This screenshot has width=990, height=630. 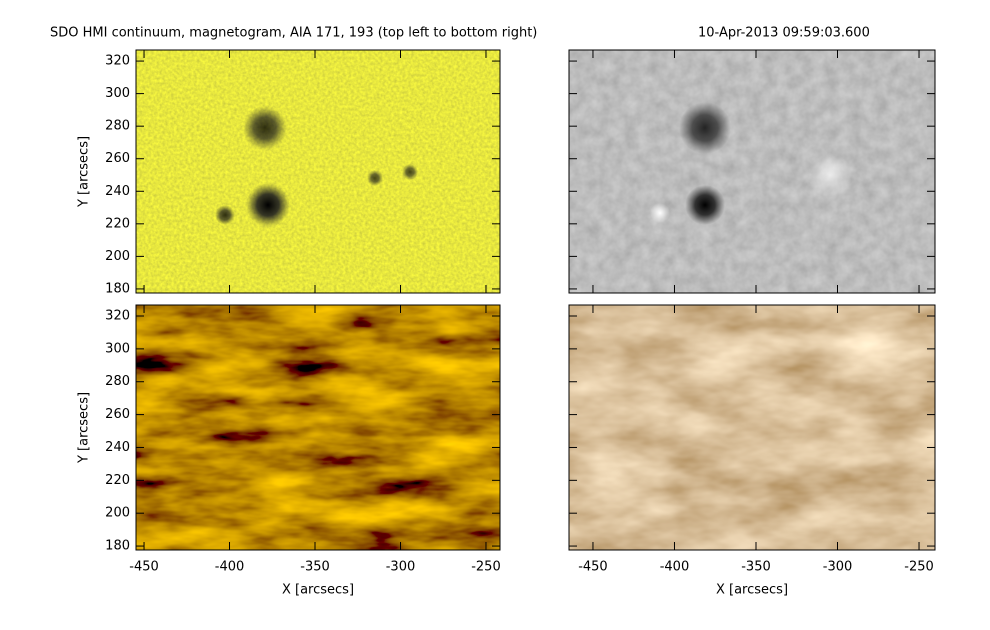 I want to click on image-continuum, so click(x=318, y=171).